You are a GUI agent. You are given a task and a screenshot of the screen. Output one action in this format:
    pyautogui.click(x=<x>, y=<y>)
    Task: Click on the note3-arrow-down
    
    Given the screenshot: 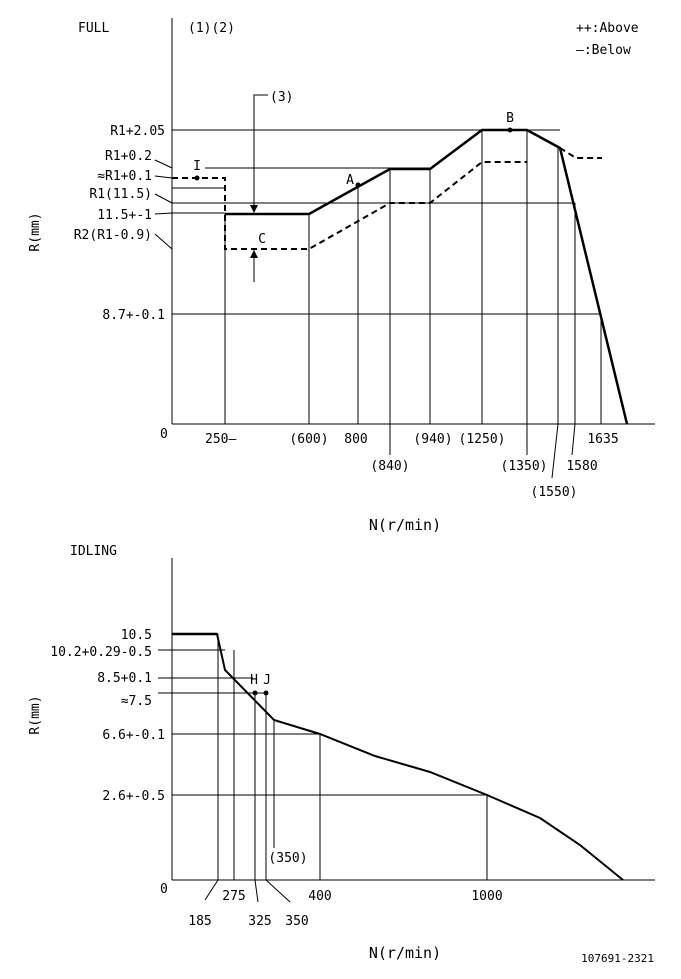 What is the action you would take?
    pyautogui.click(x=254, y=209)
    